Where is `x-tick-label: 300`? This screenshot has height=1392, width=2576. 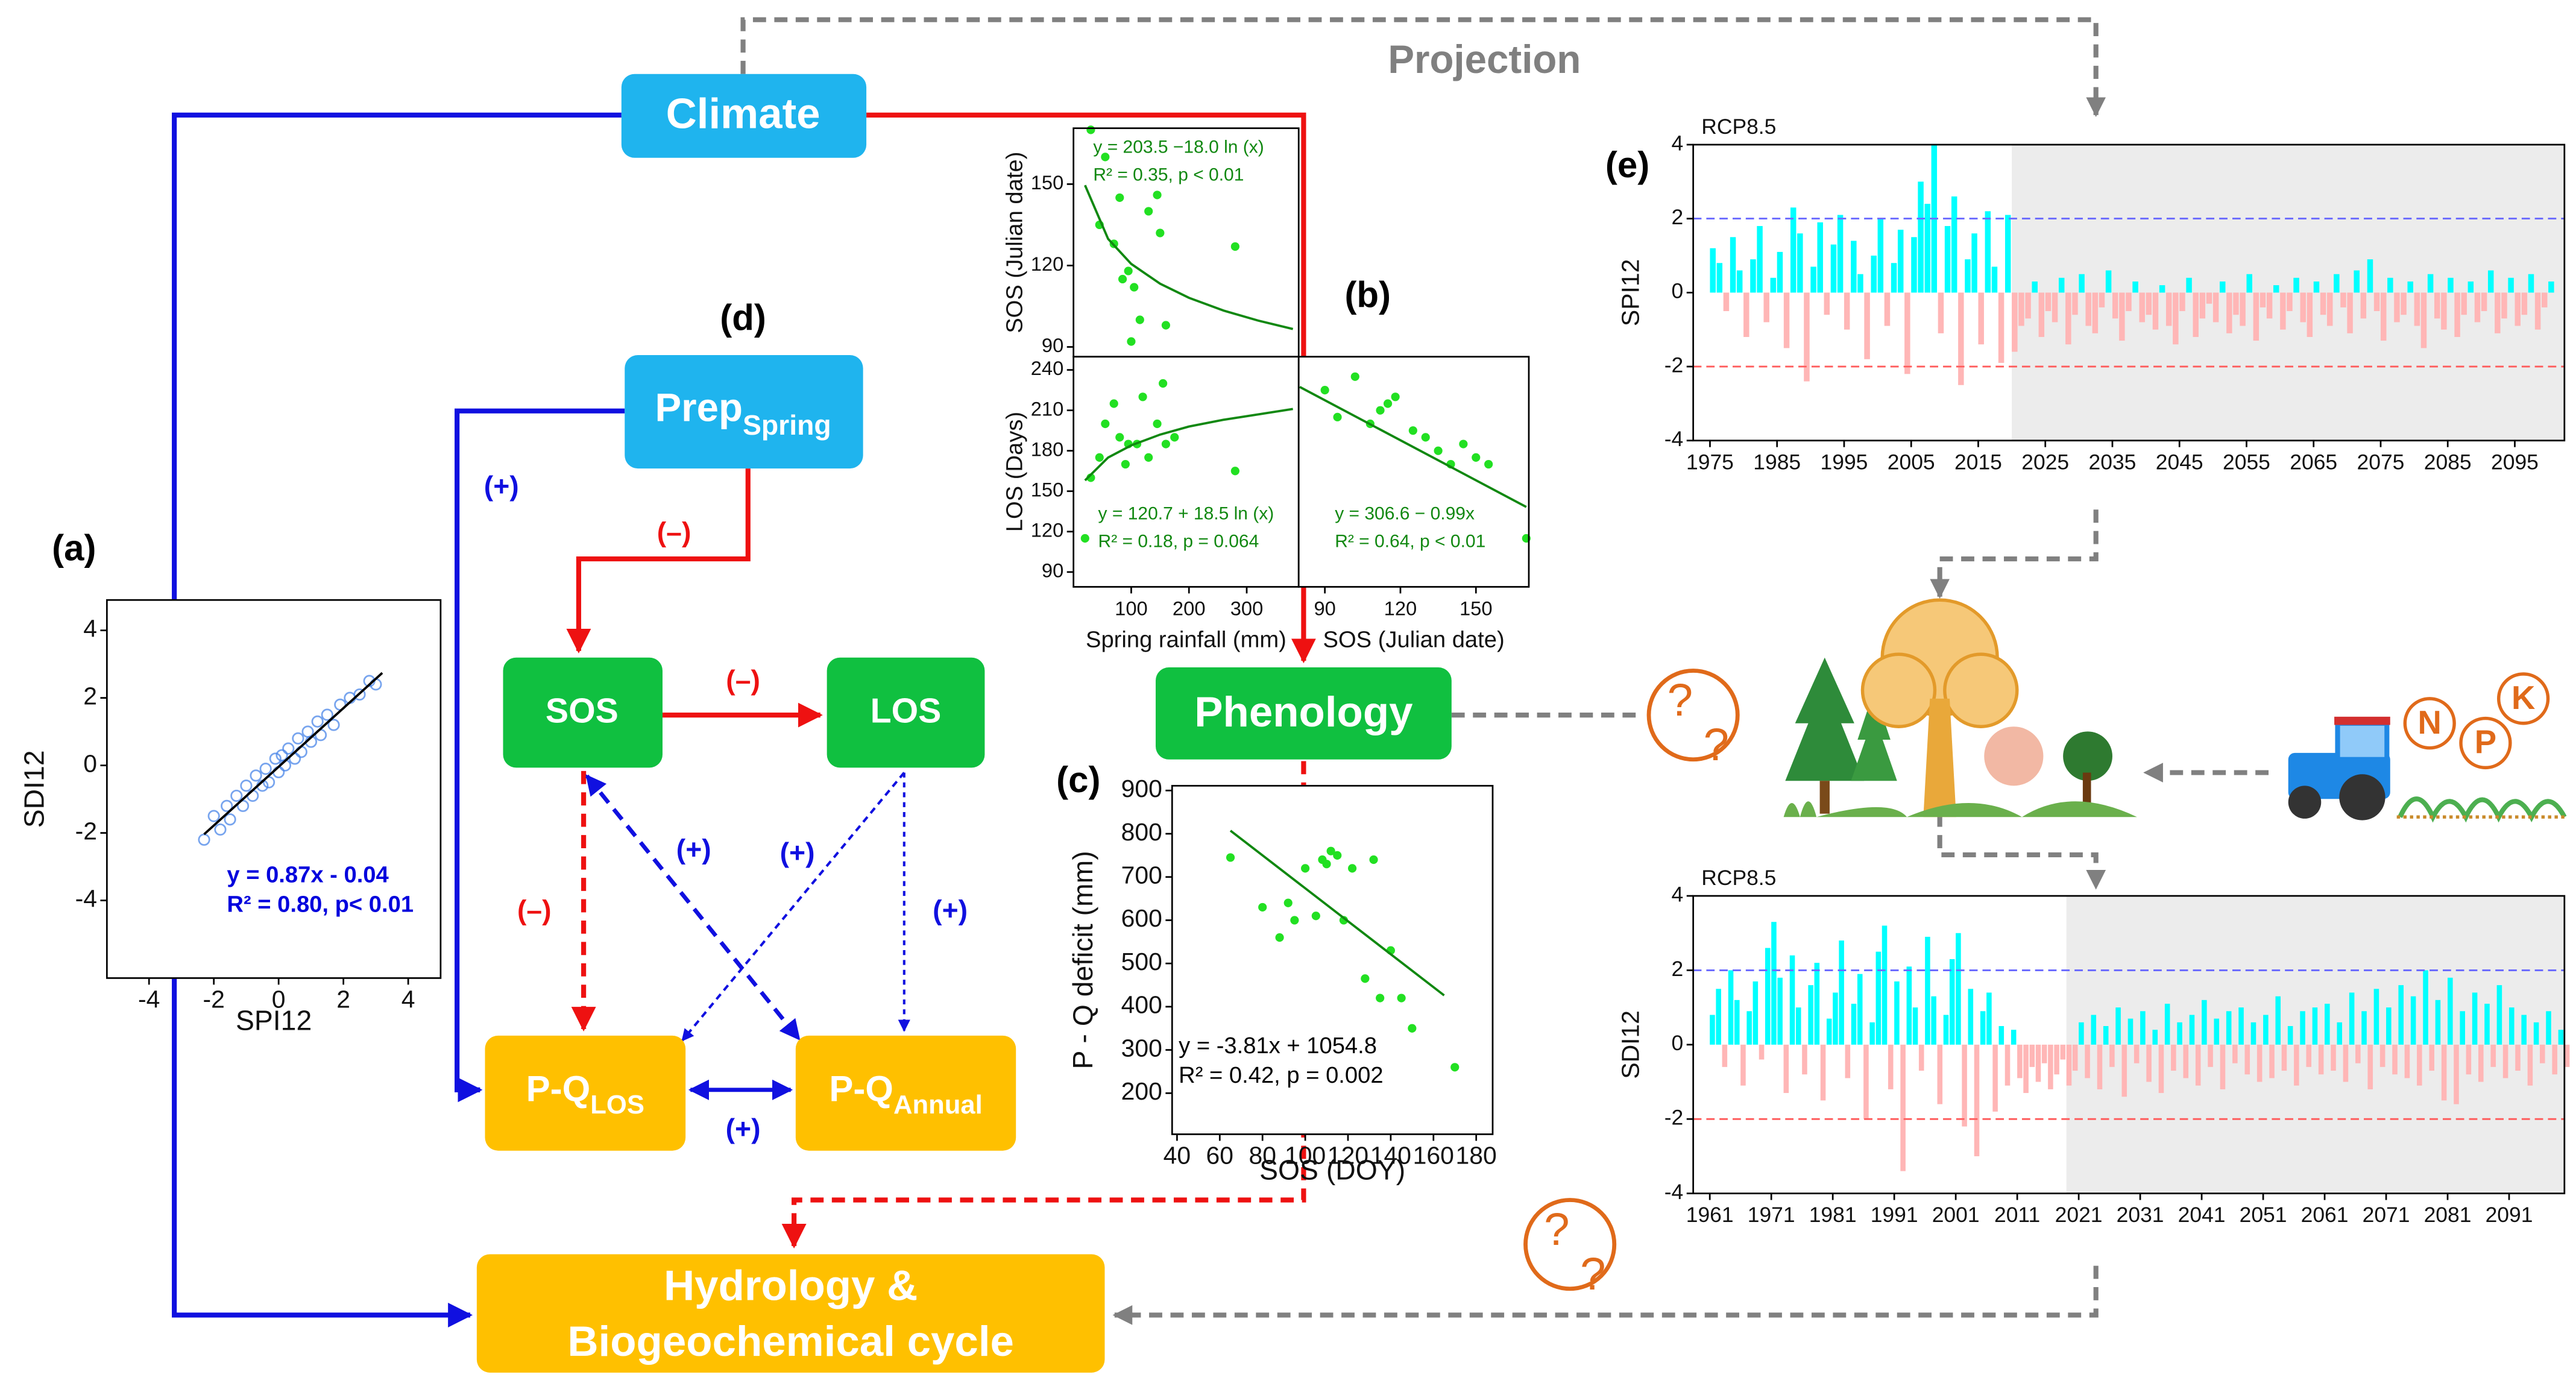 x-tick-label: 300 is located at coordinates (1247, 608).